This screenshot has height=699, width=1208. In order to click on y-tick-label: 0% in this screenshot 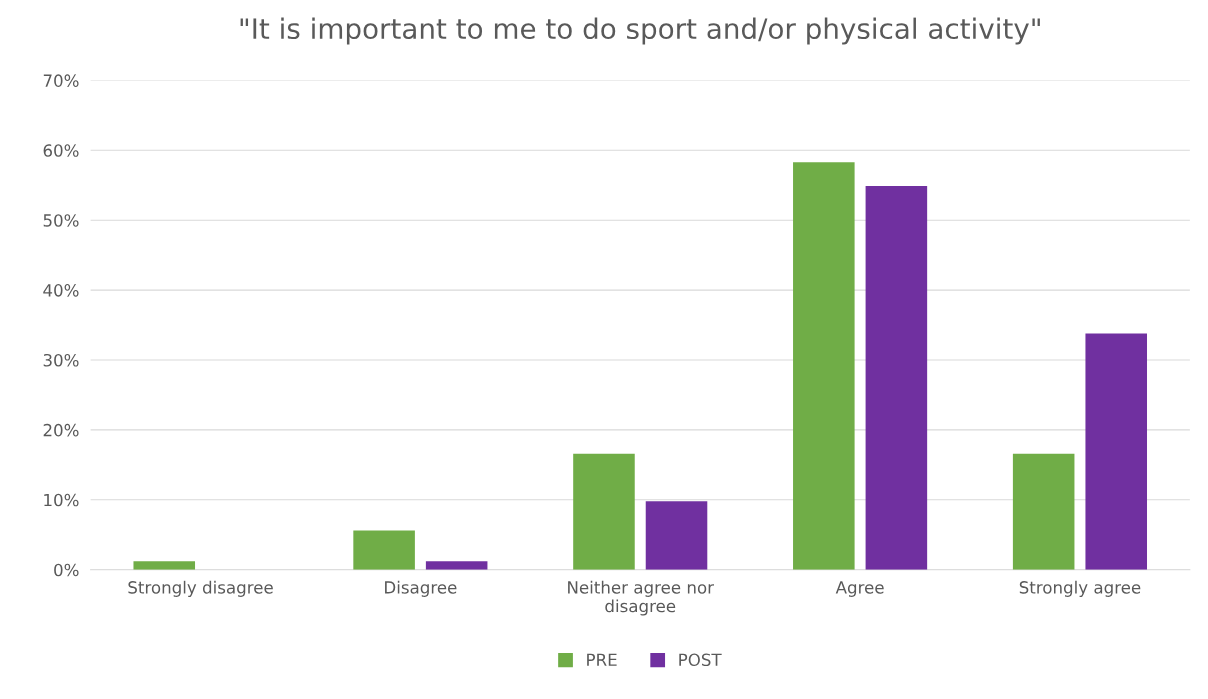, I will do `click(66, 570)`.